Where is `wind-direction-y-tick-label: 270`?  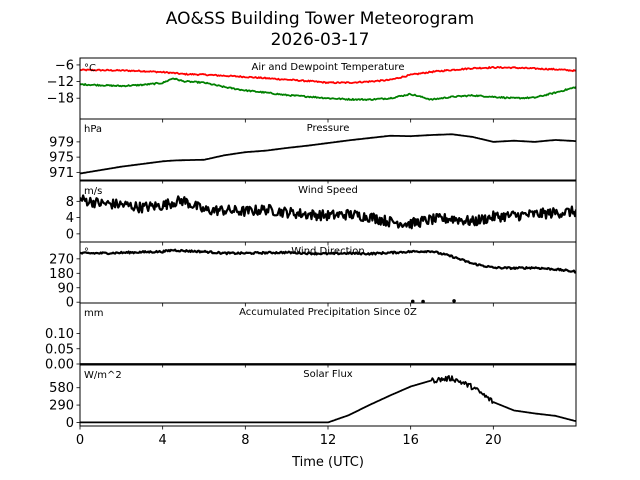 wind-direction-y-tick-label: 270 is located at coordinates (61, 259).